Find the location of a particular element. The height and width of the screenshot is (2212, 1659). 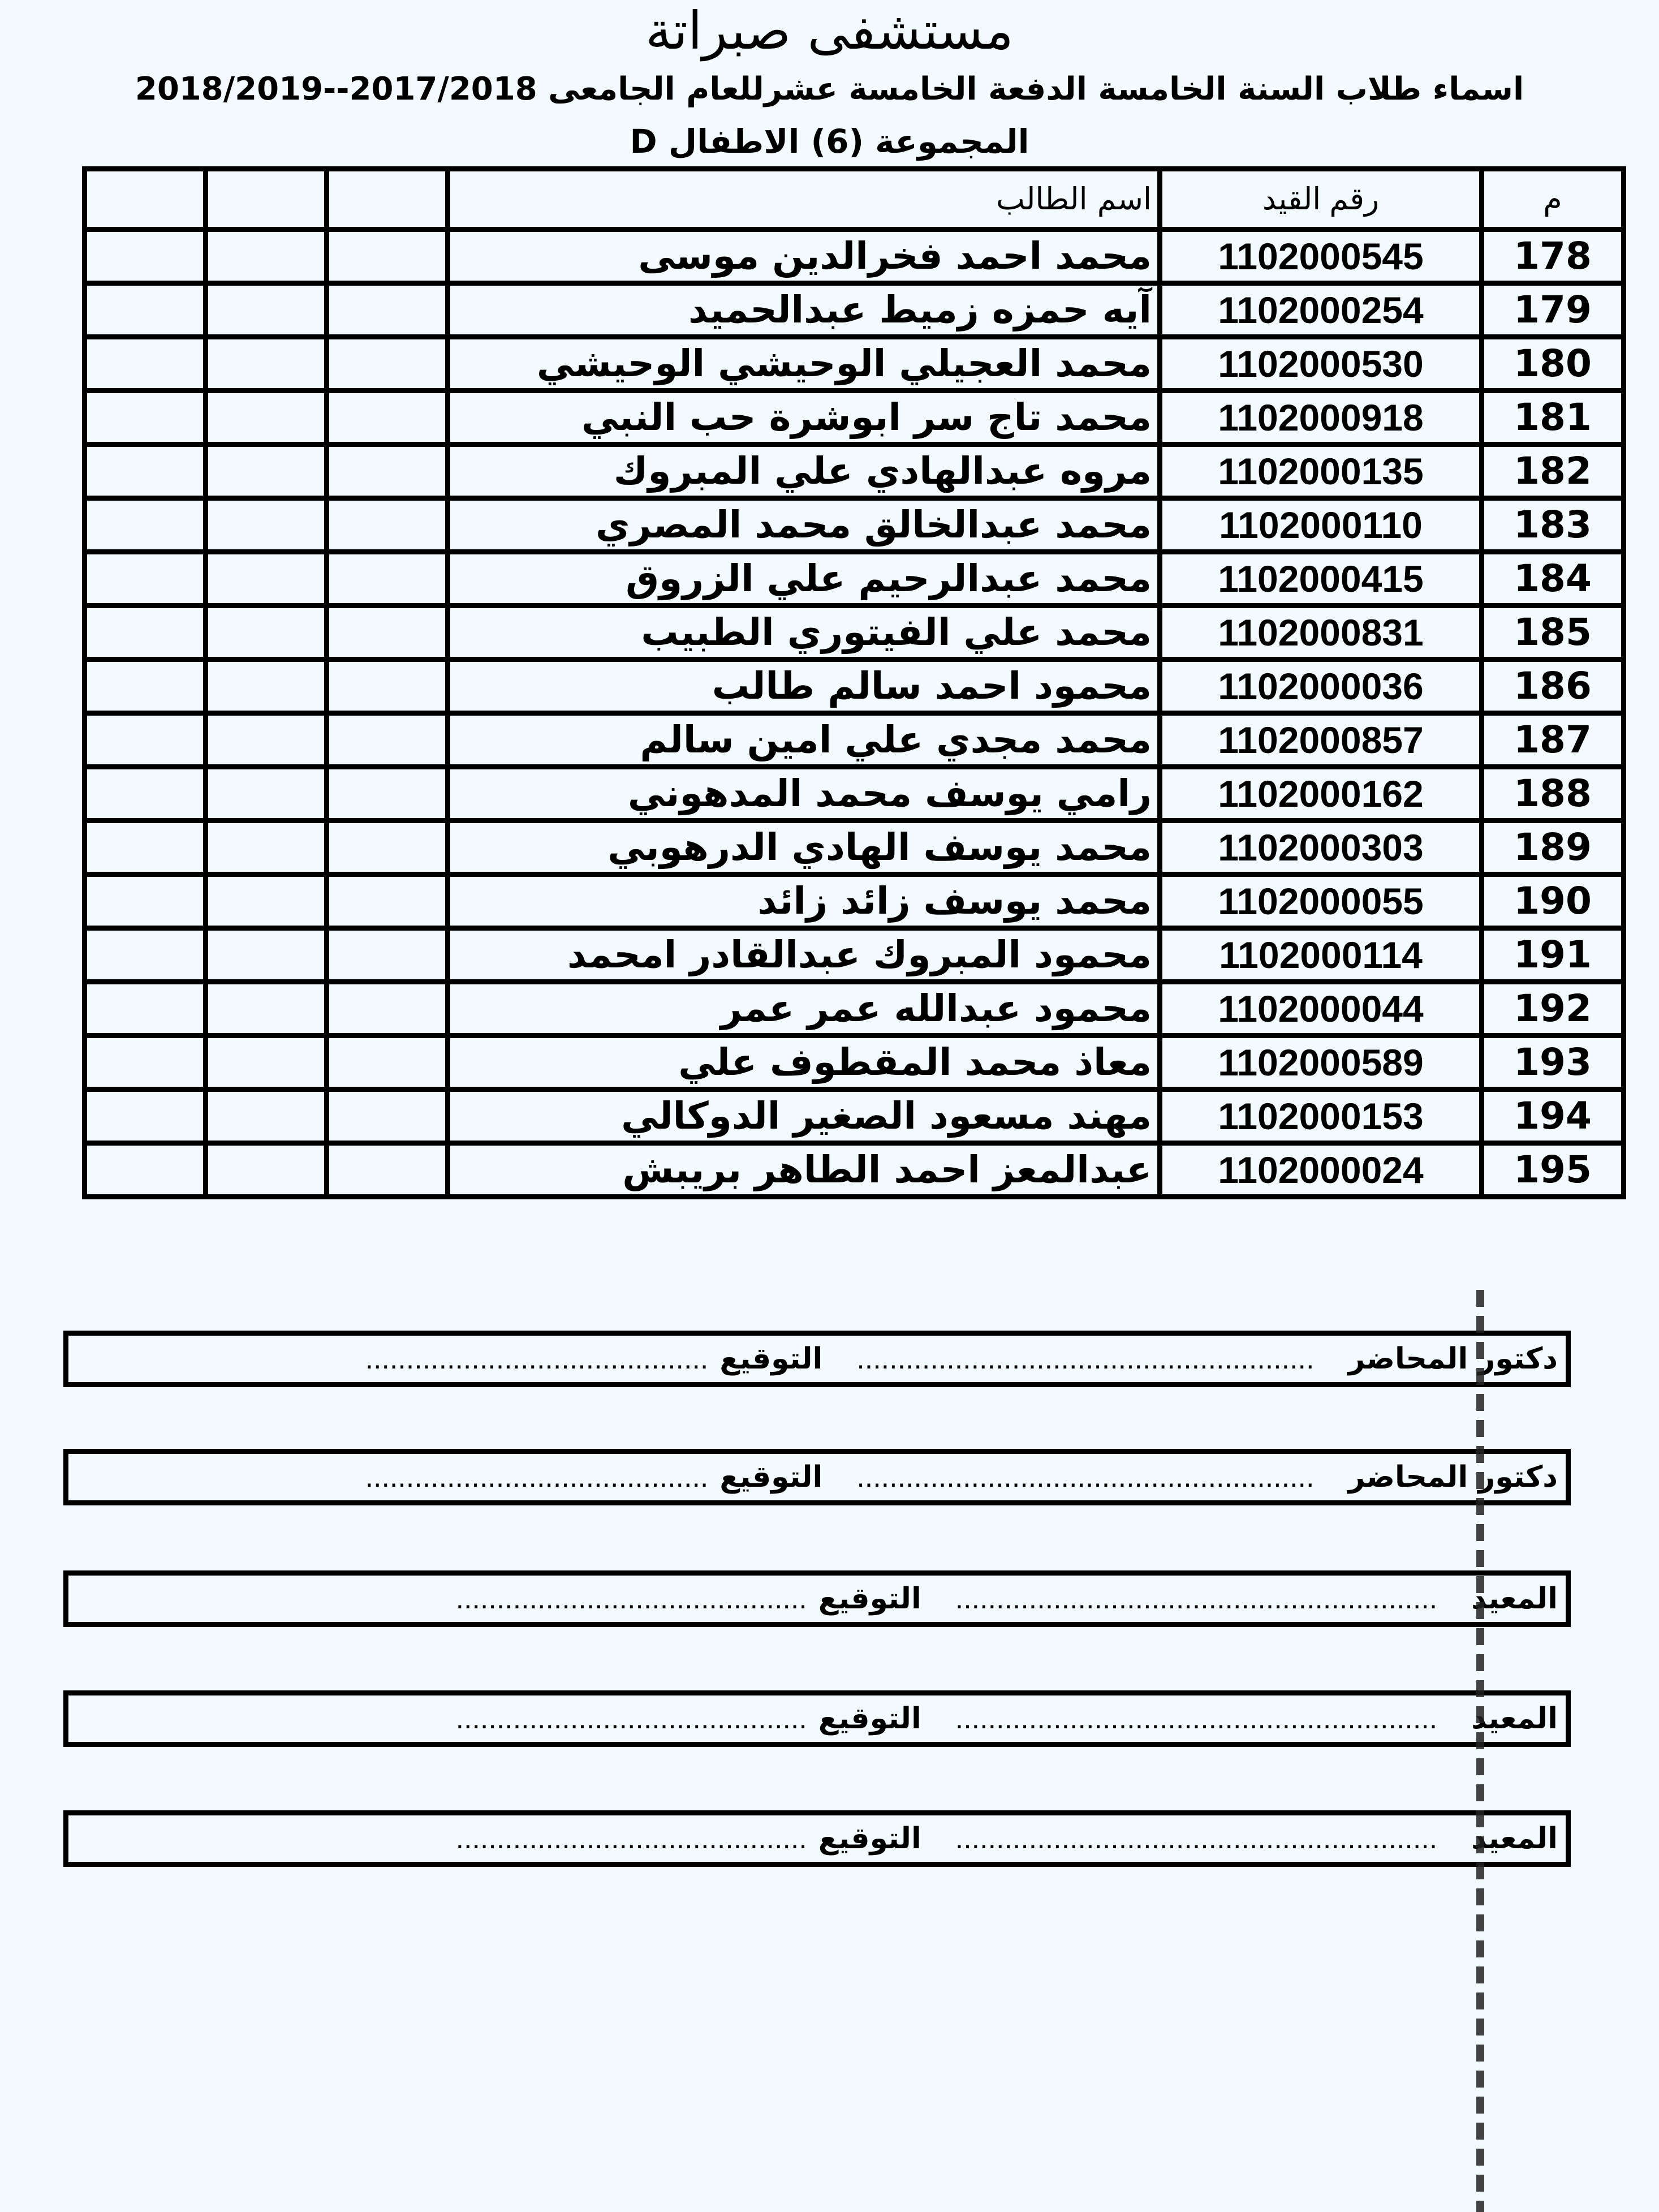

registration-number: 1102000110 is located at coordinates (1320, 525).